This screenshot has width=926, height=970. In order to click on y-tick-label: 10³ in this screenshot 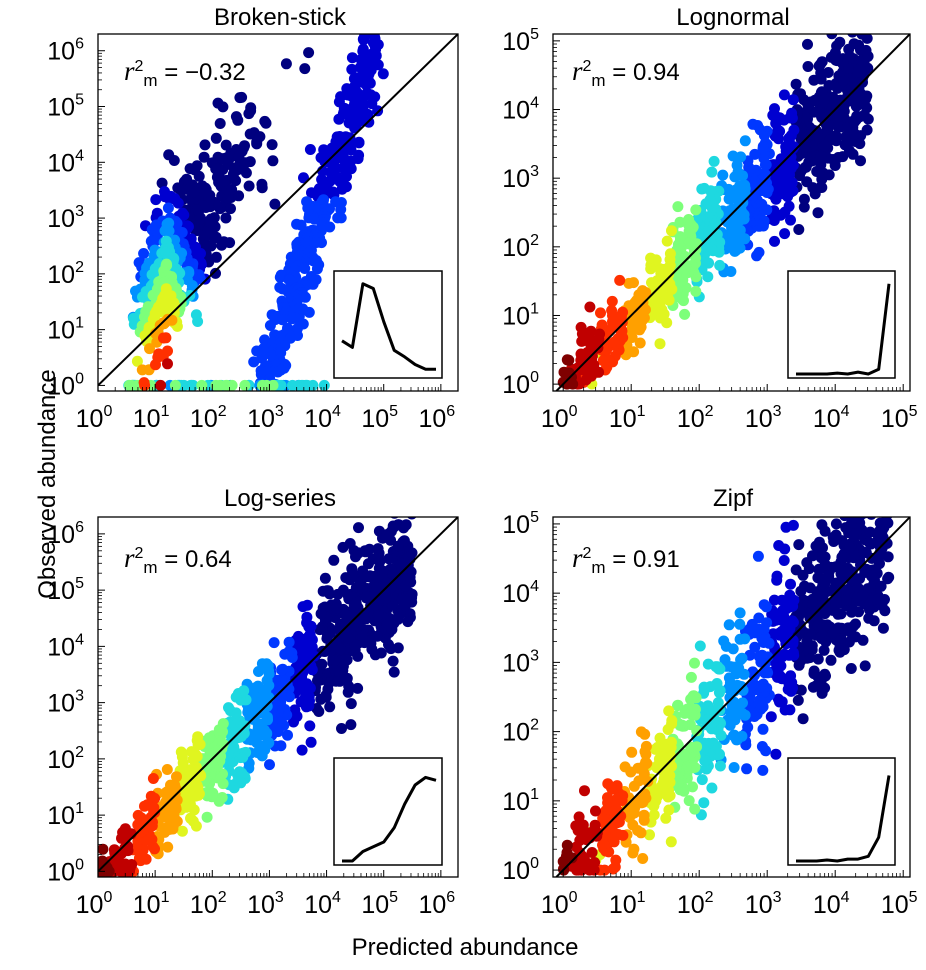, I will do `click(520, 662)`.